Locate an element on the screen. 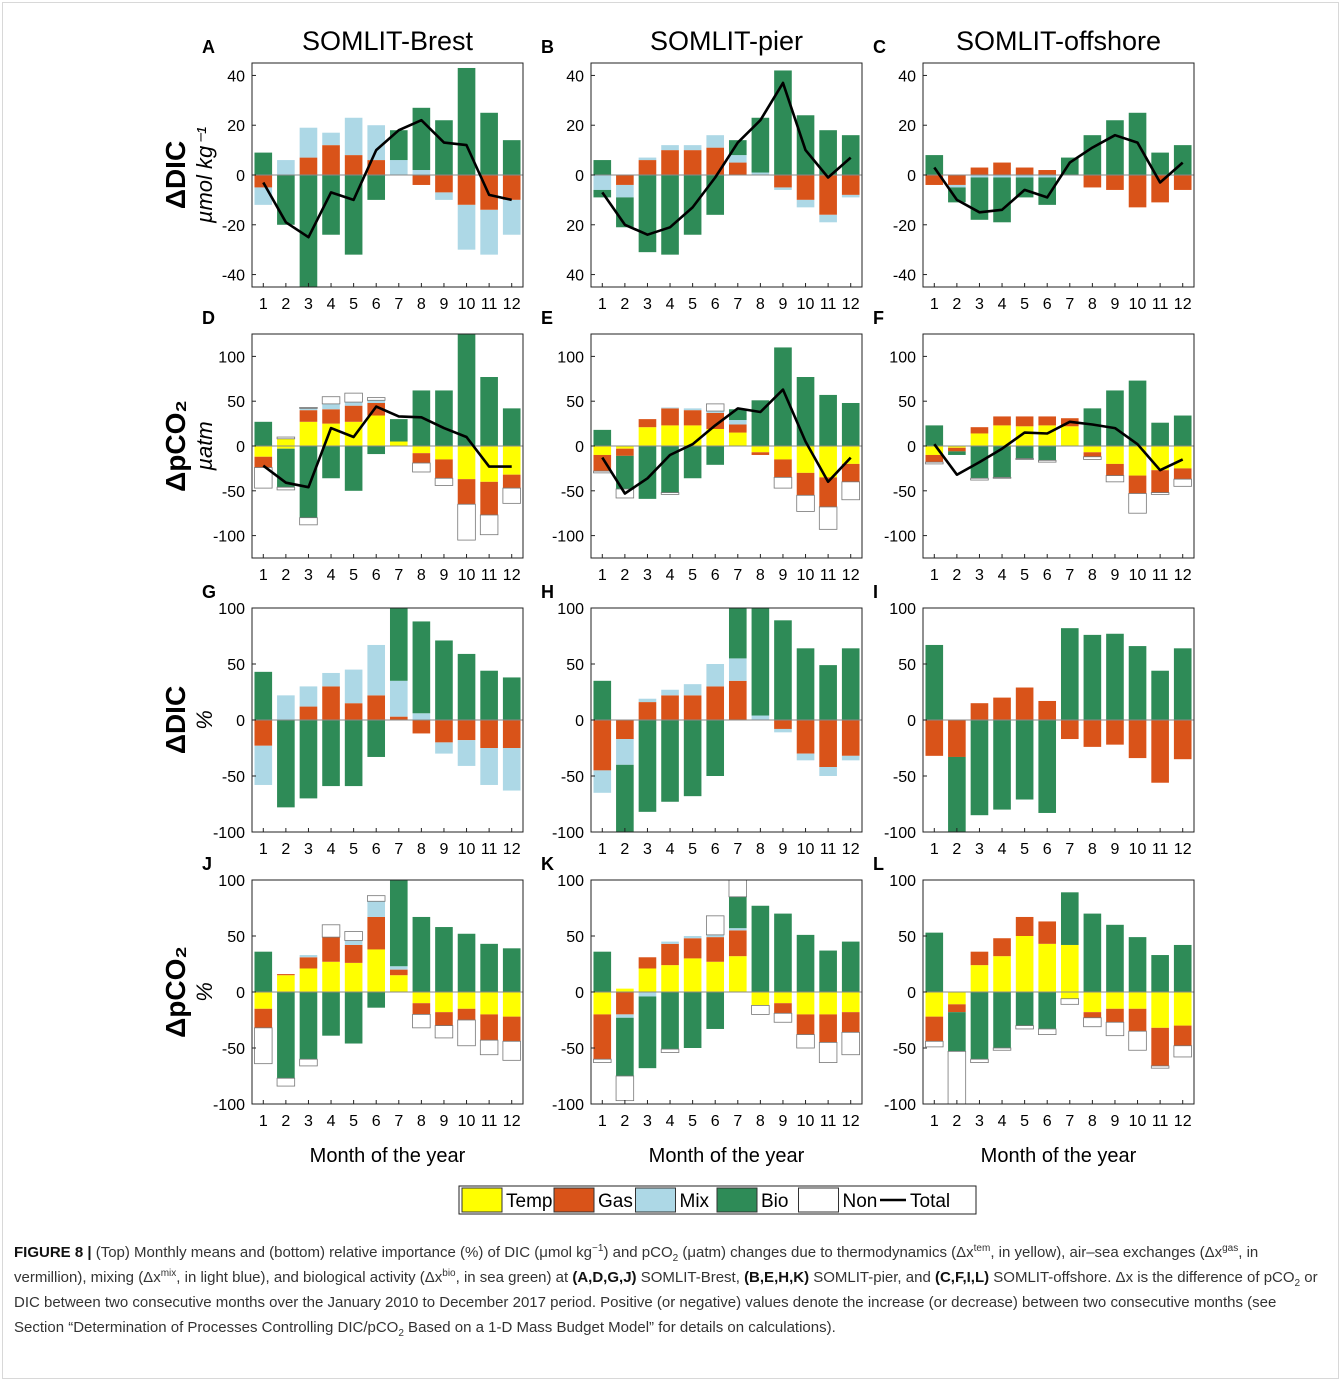 This screenshot has width=1343, height=1383. caption-sub: 2 is located at coordinates (1297, 1283).